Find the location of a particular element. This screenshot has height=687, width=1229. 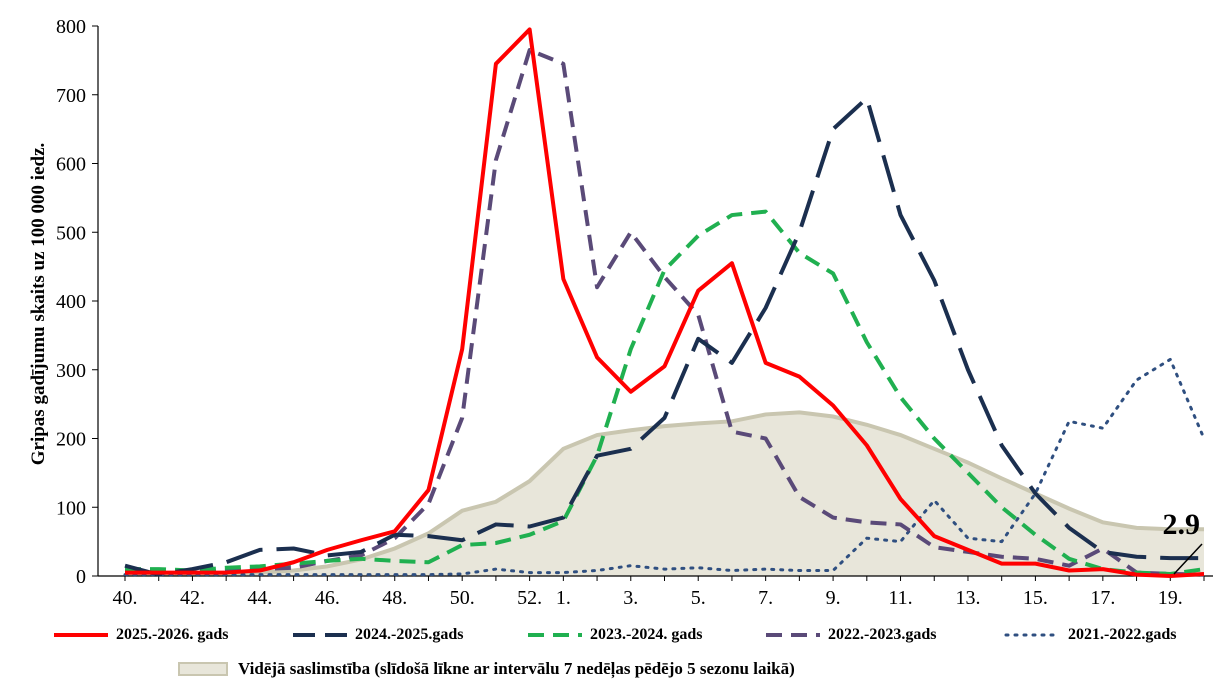

annotation-label: 2.9 is located at coordinates (1182, 524).